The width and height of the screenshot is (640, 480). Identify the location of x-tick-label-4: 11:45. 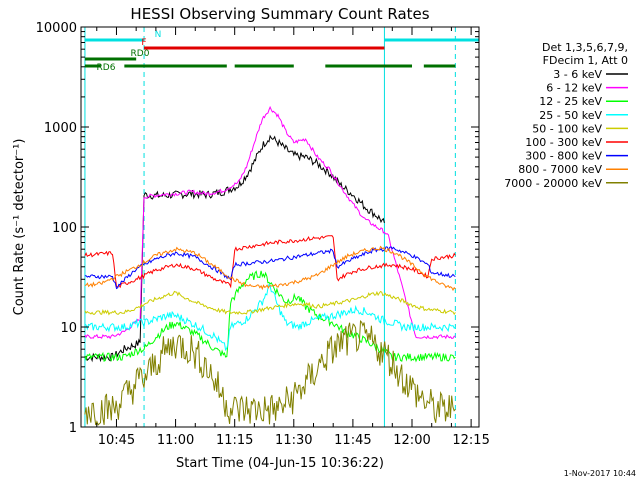
(352, 440).